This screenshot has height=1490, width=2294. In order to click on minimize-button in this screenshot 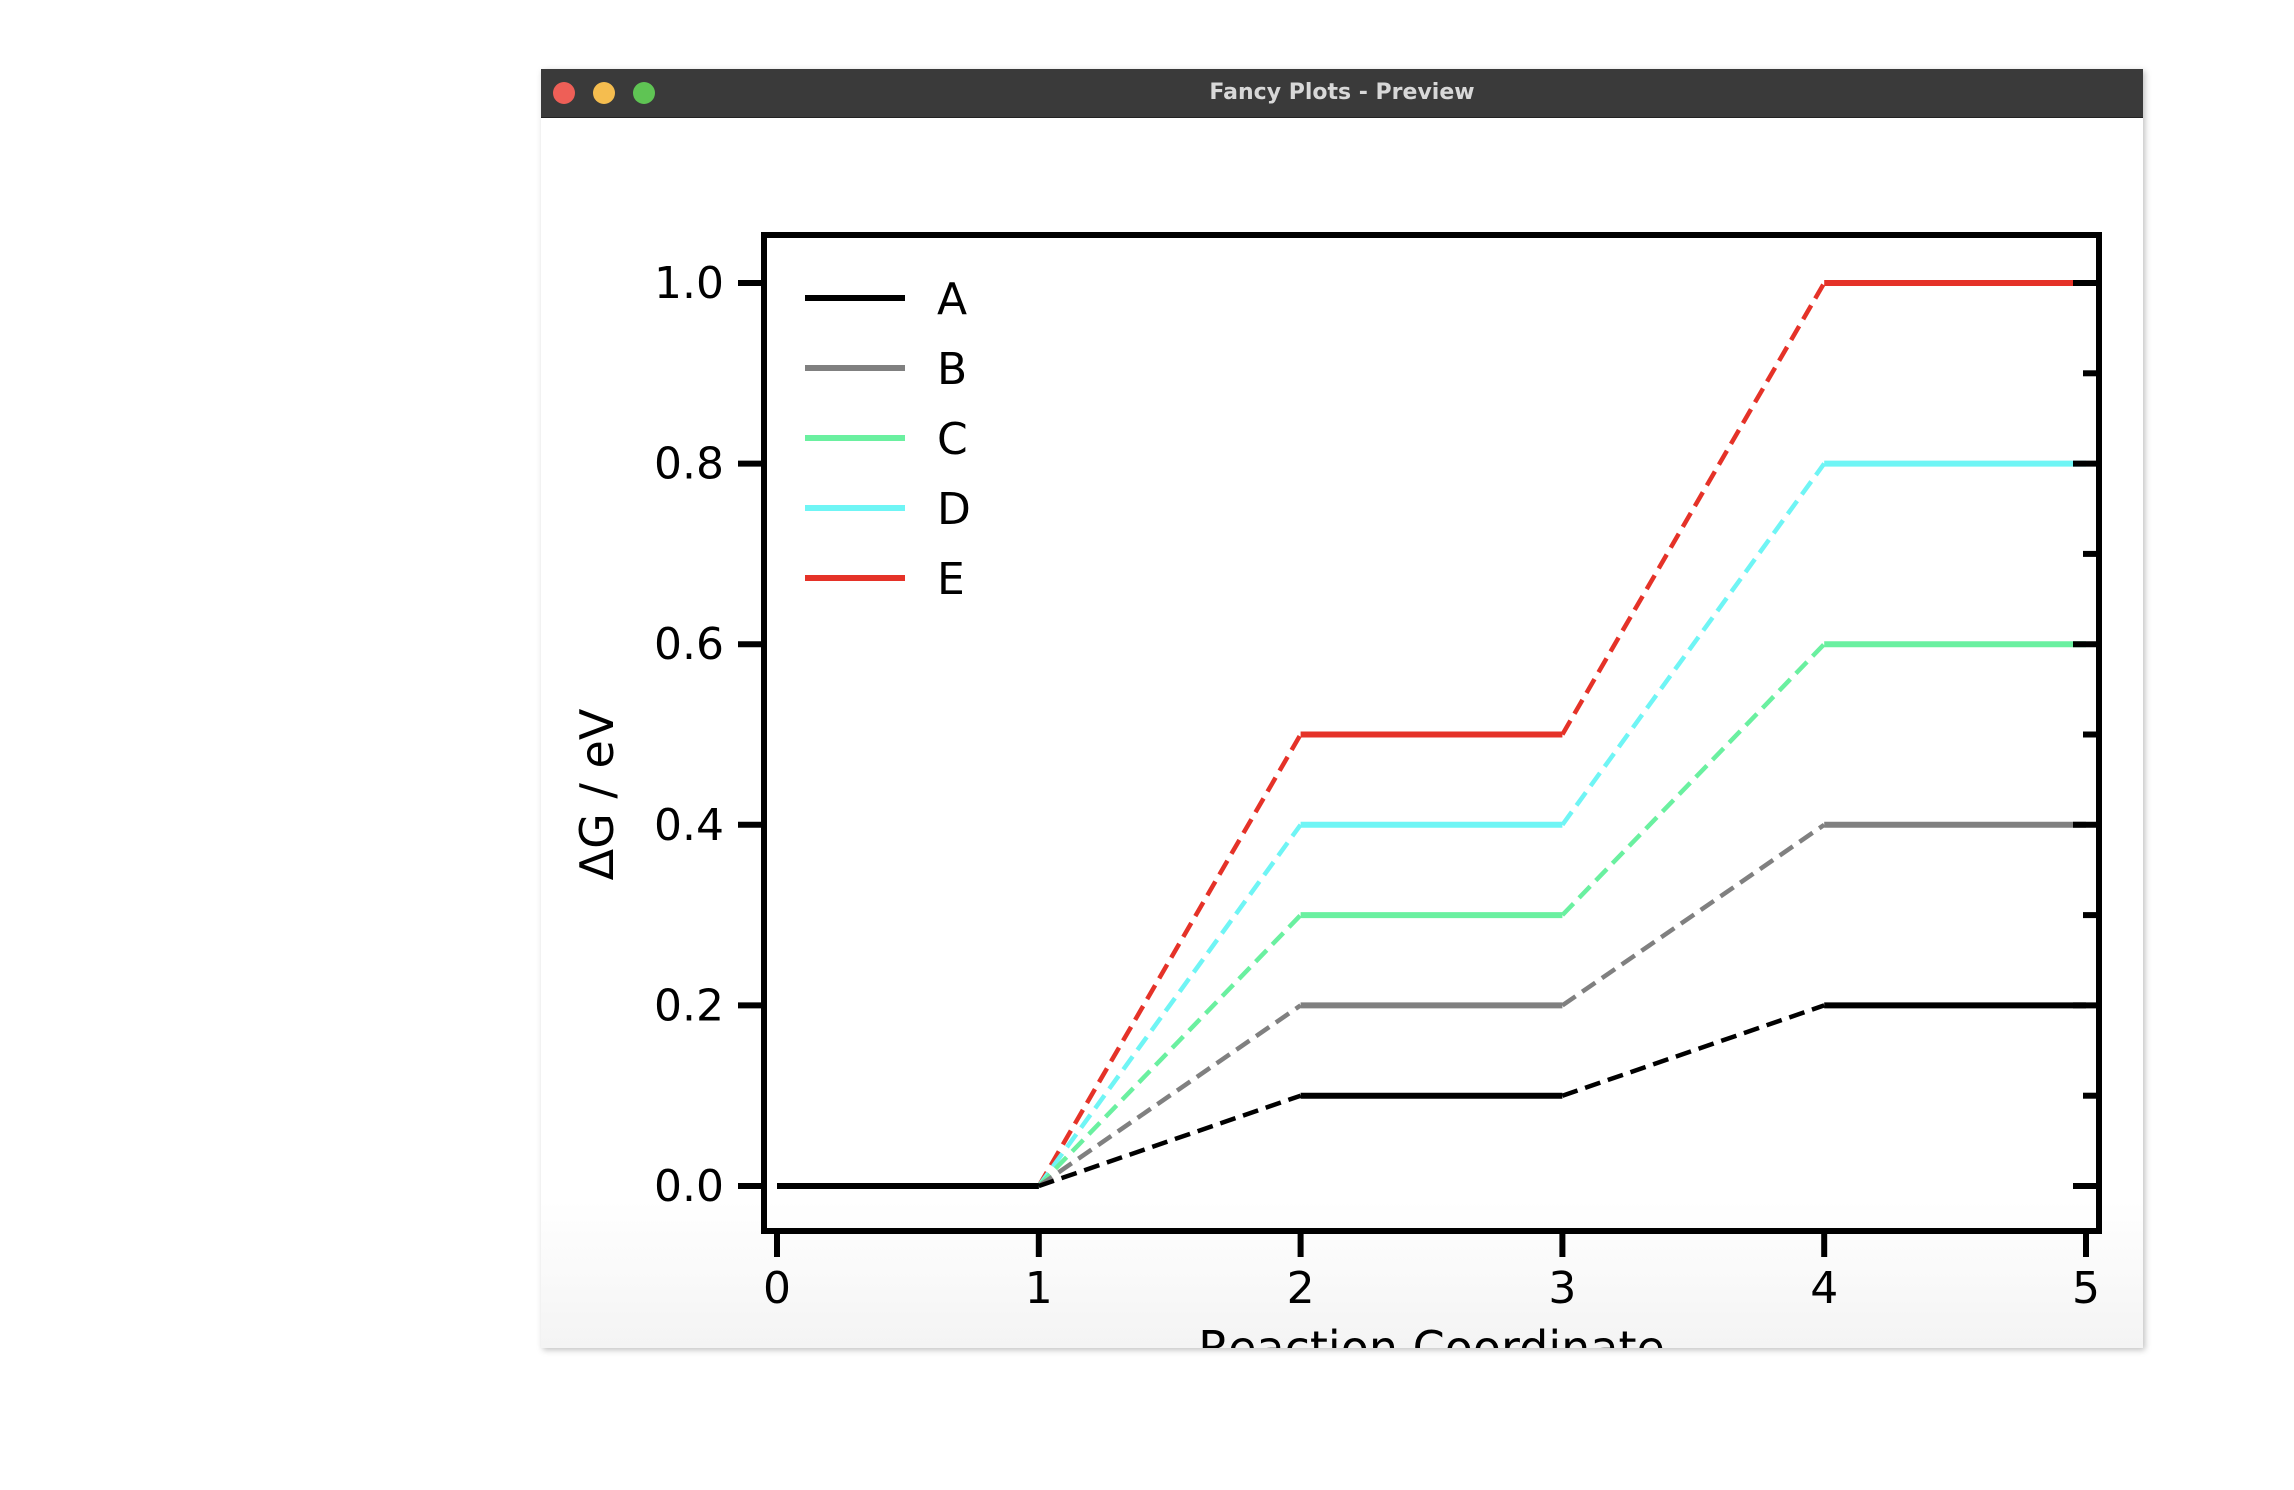, I will do `click(604, 93)`.